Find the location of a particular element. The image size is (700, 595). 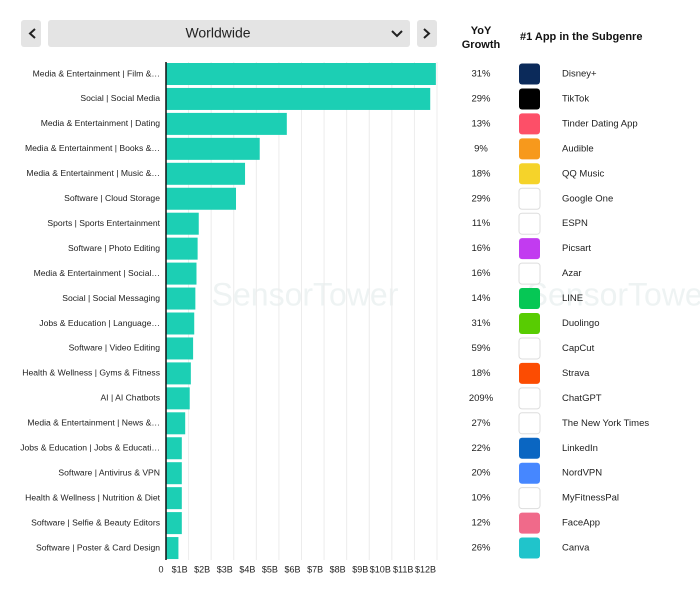

next-button is located at coordinates (427, 33).